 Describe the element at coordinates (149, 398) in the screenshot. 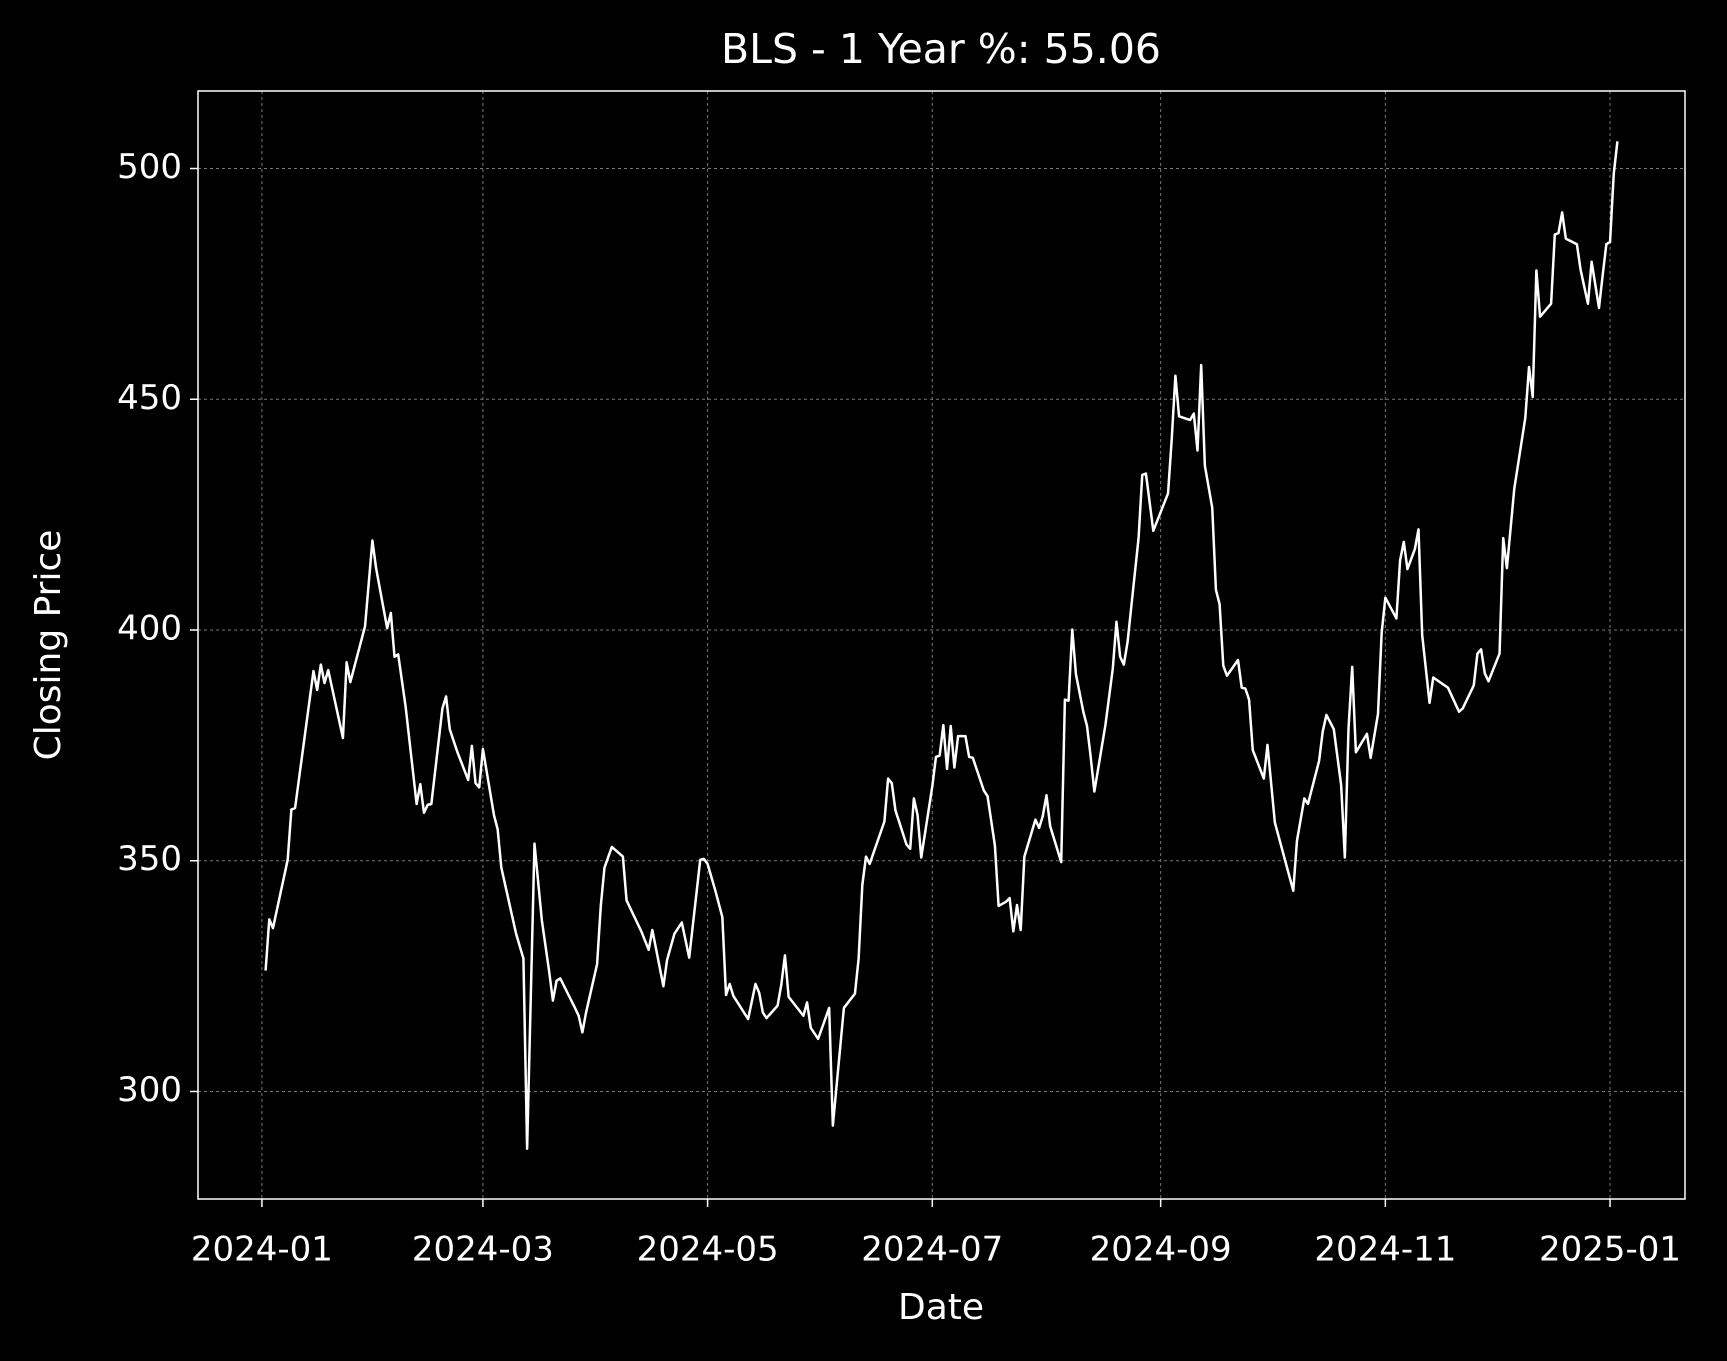

I see `y-tick-label: 450` at that location.